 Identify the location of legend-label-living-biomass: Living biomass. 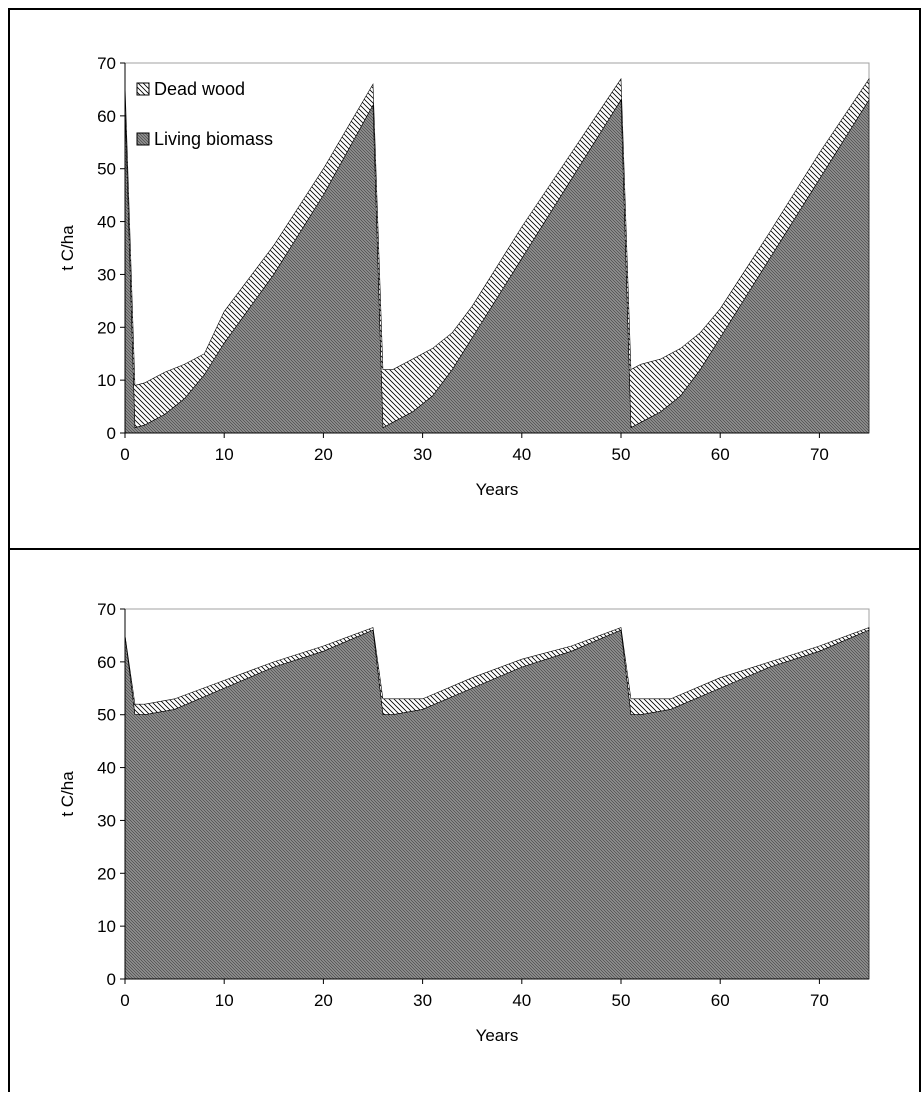
(213, 139).